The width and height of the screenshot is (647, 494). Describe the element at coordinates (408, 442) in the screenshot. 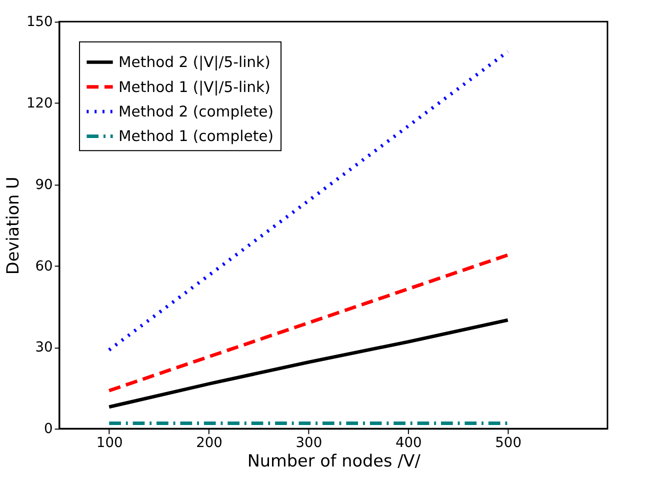

I see `x-tick-label: 400` at that location.